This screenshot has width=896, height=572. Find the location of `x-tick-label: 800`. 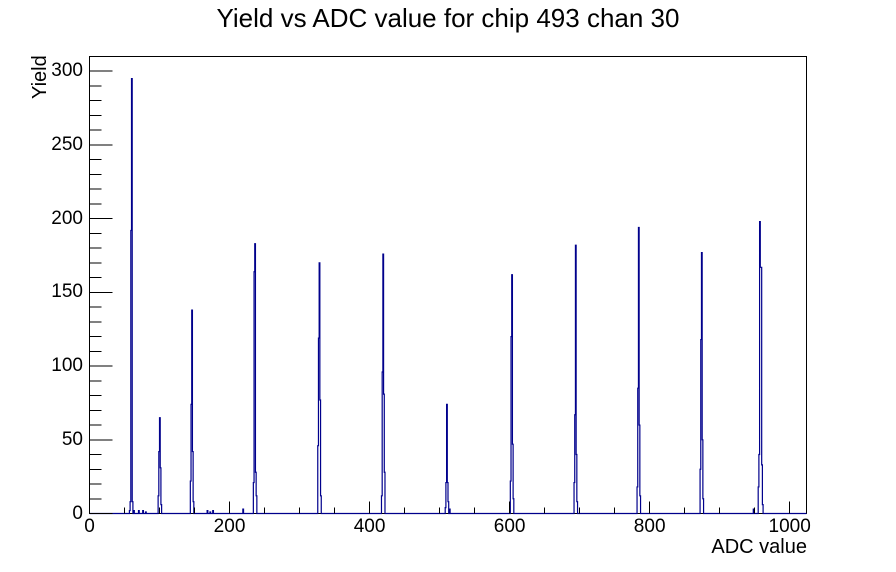

x-tick-label: 800 is located at coordinates (649, 526).